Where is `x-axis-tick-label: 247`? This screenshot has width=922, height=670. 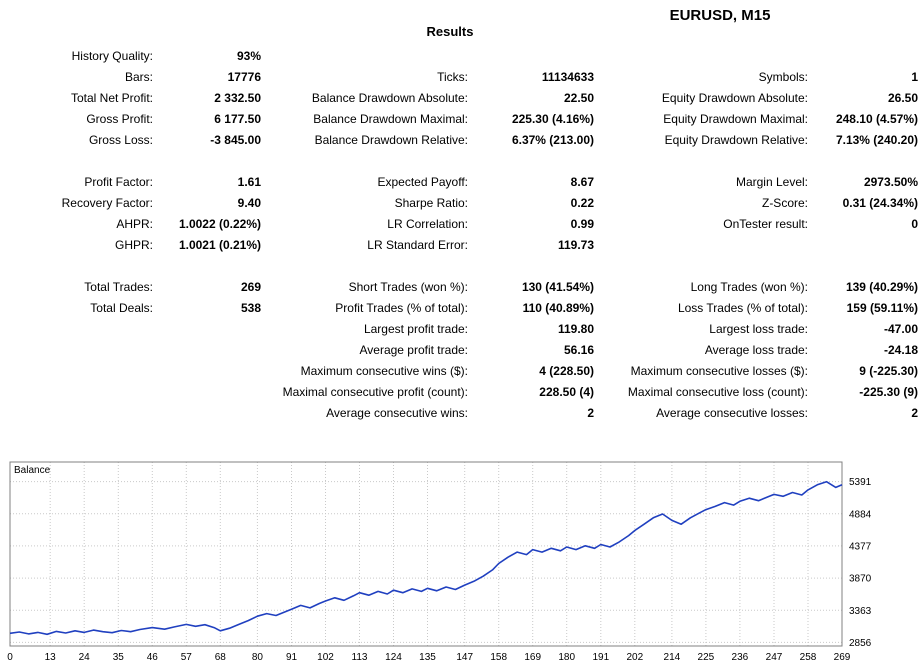 x-axis-tick-label: 247 is located at coordinates (774, 657).